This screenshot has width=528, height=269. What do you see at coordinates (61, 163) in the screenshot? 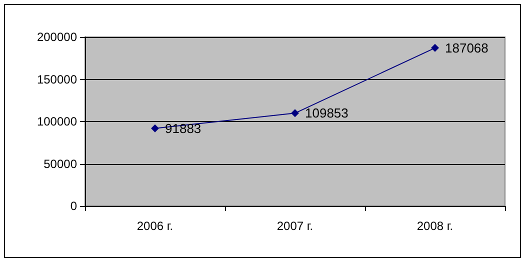
I see `y-tick-label: 50000` at bounding box center [61, 163].